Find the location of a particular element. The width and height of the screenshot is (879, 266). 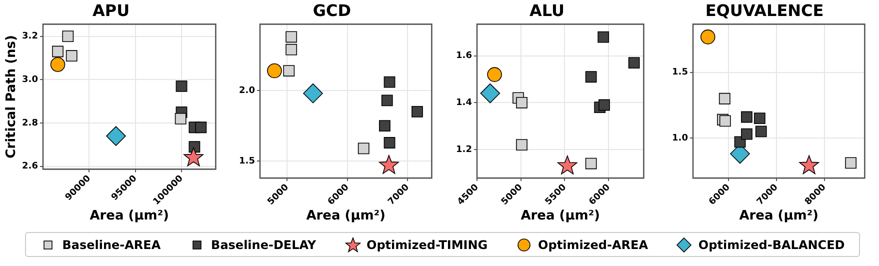

legend-label: Optimized-BALANCED is located at coordinates (771, 245).